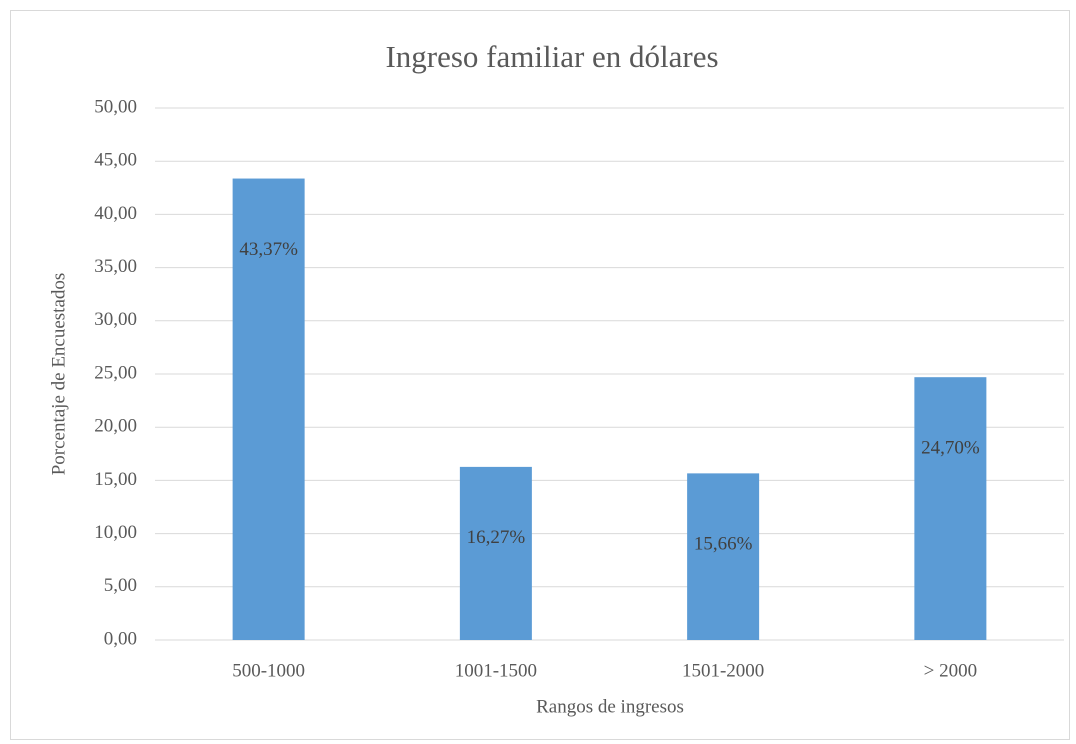  I want to click on y-tick-label: 20,00, so click(115, 426).